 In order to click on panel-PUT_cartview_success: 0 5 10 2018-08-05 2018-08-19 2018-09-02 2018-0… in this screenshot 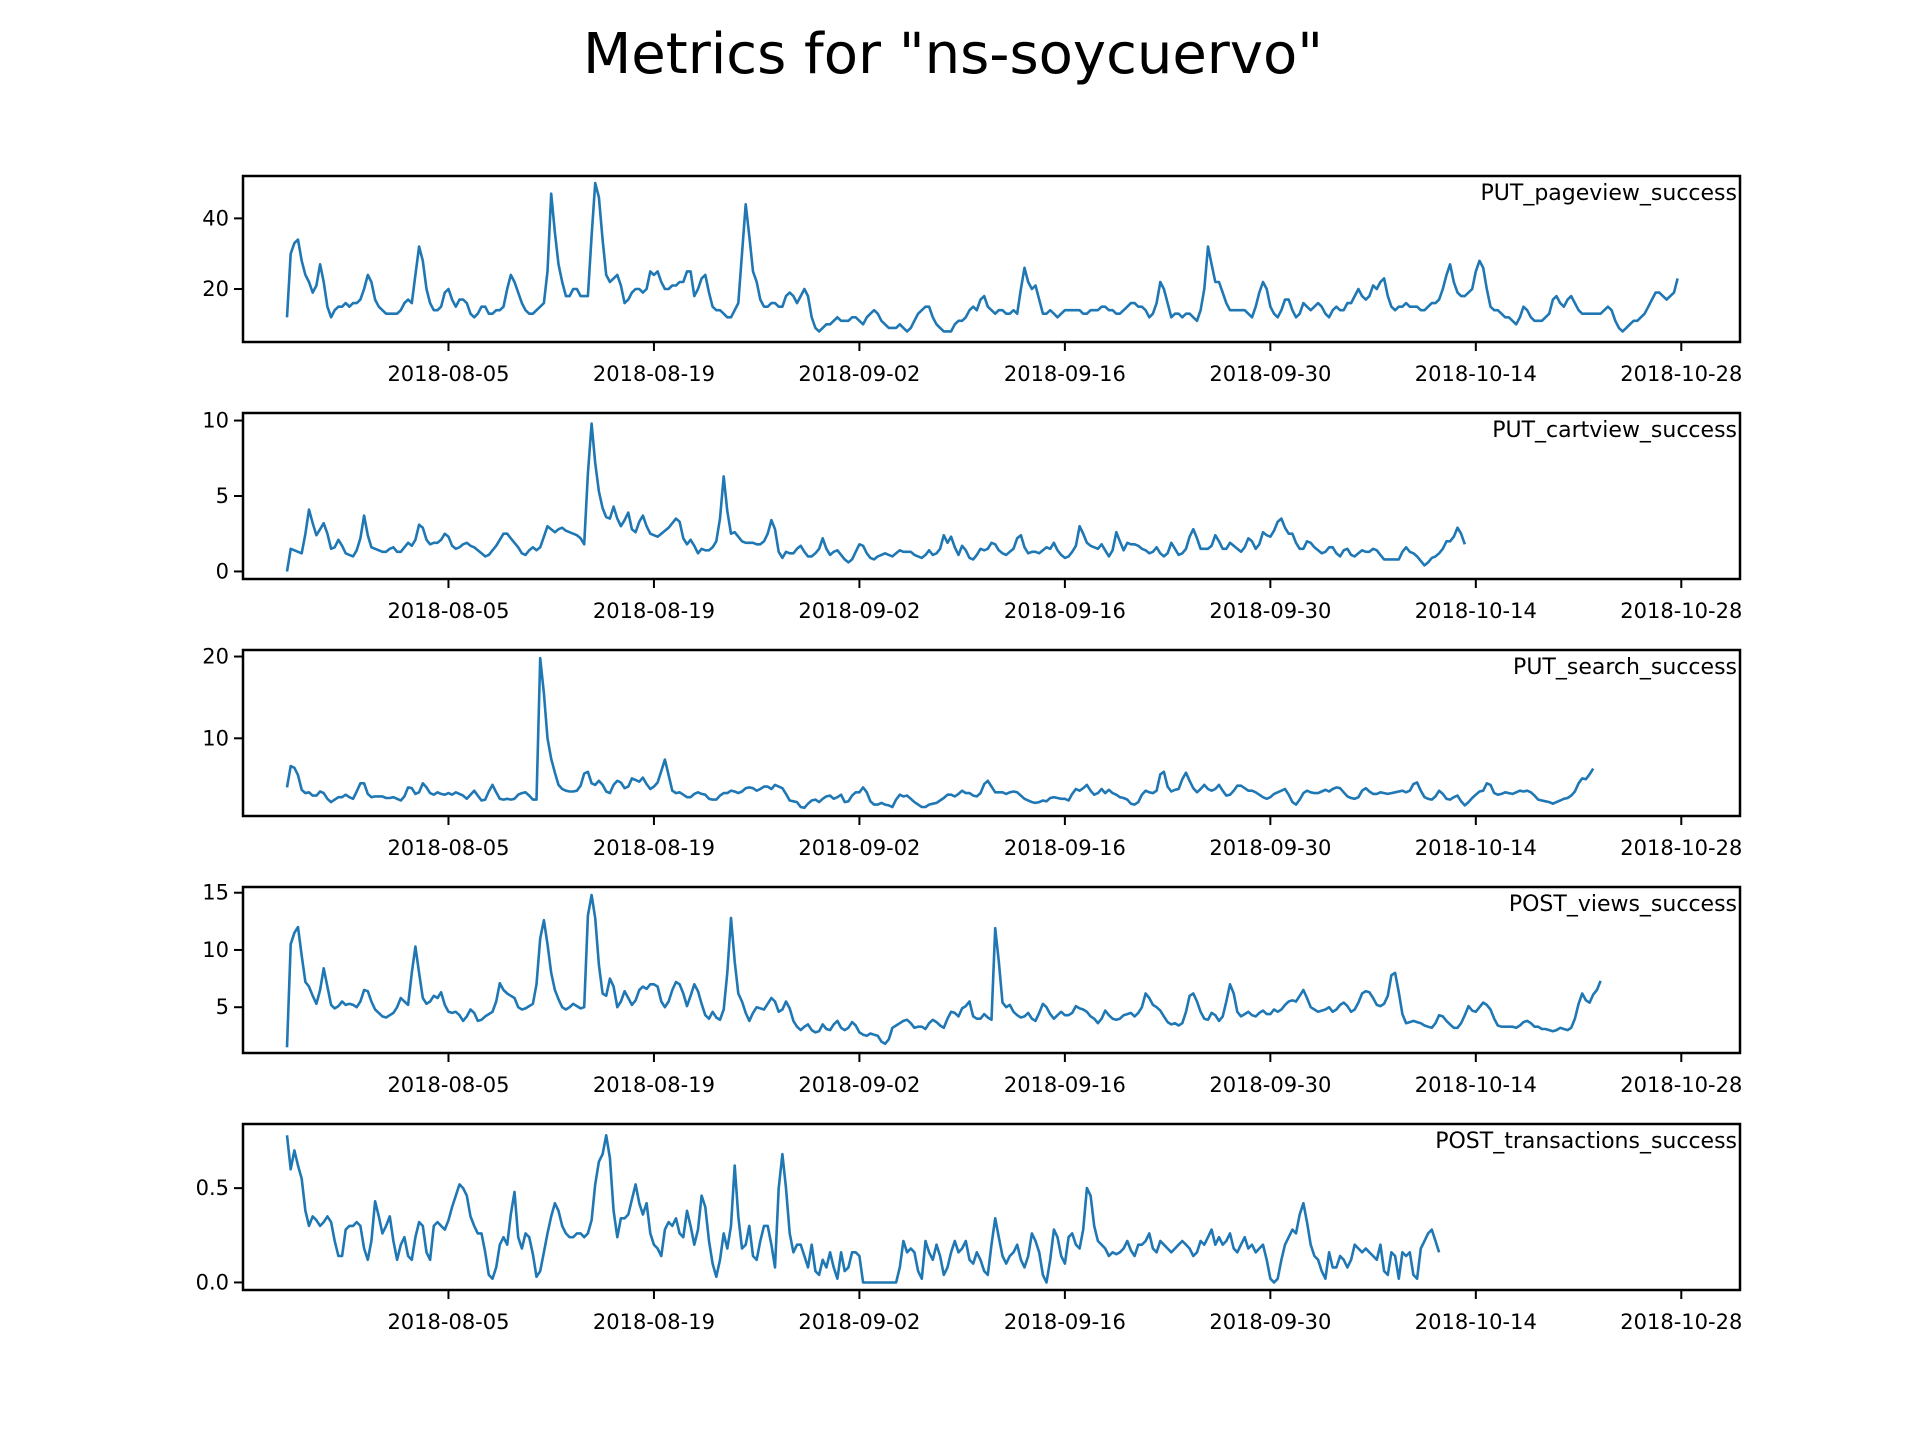, I will do `click(972, 516)`.